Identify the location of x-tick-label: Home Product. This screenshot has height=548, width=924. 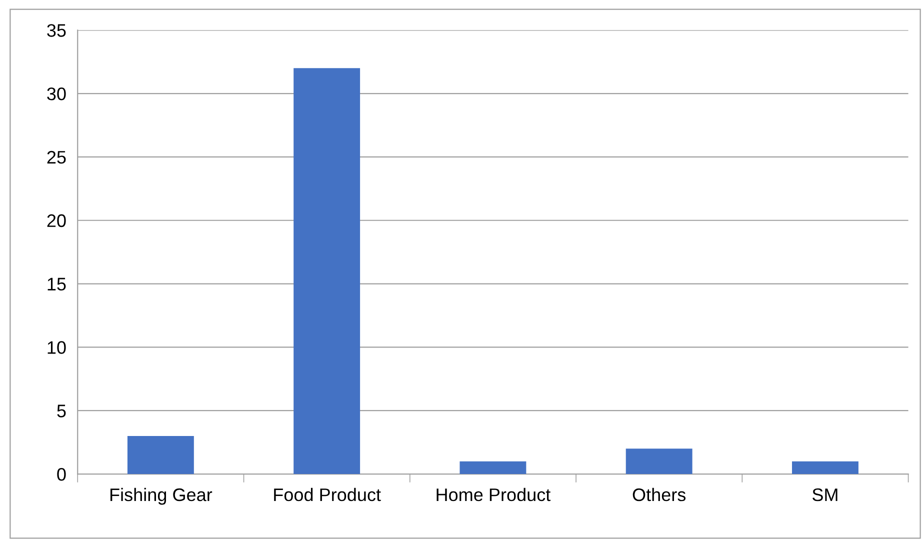
(493, 495).